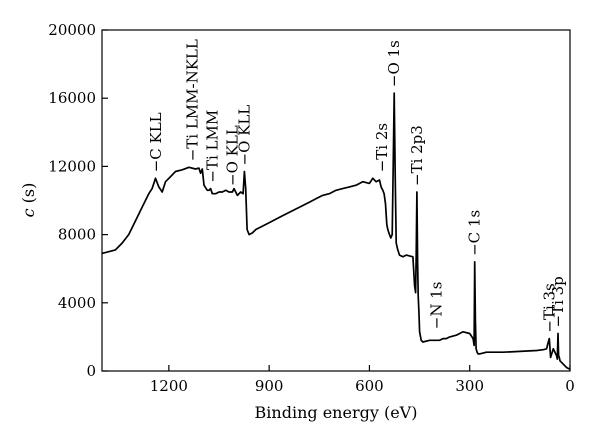  I want to click on peak-label: −C 1s, so click(475, 233).